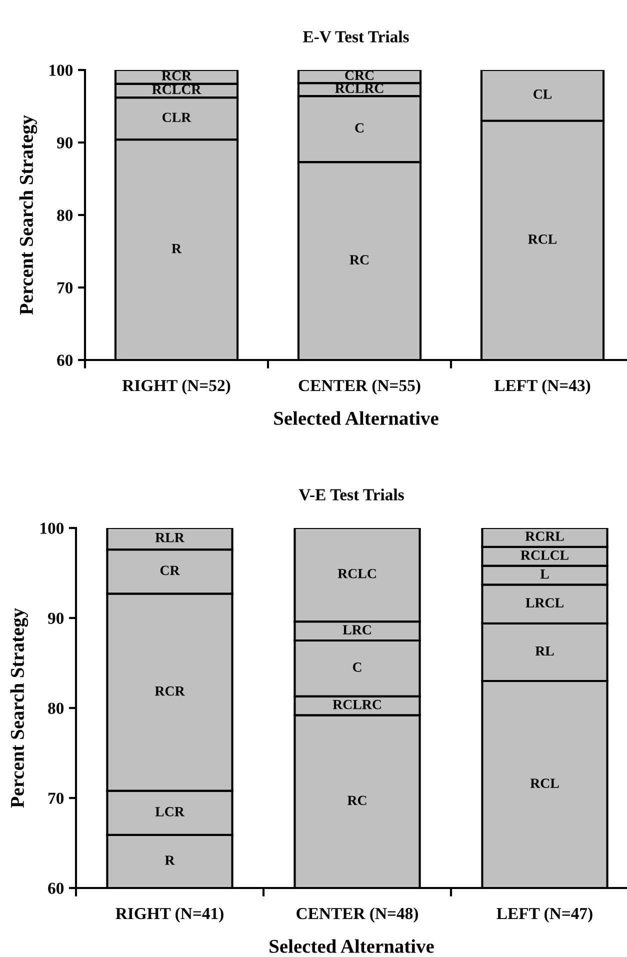  I want to click on data-label: RLR, so click(170, 537).